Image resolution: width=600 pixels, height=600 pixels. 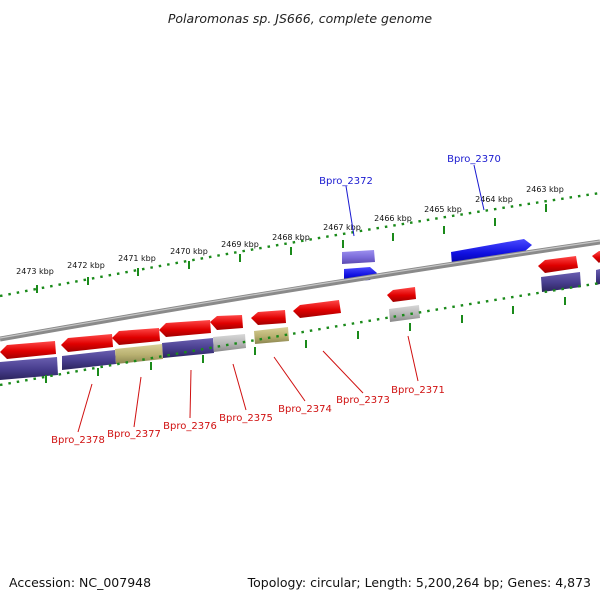 I want to click on map-title: Polaromonas sp. JS666, complete genome, so click(x=300, y=18).